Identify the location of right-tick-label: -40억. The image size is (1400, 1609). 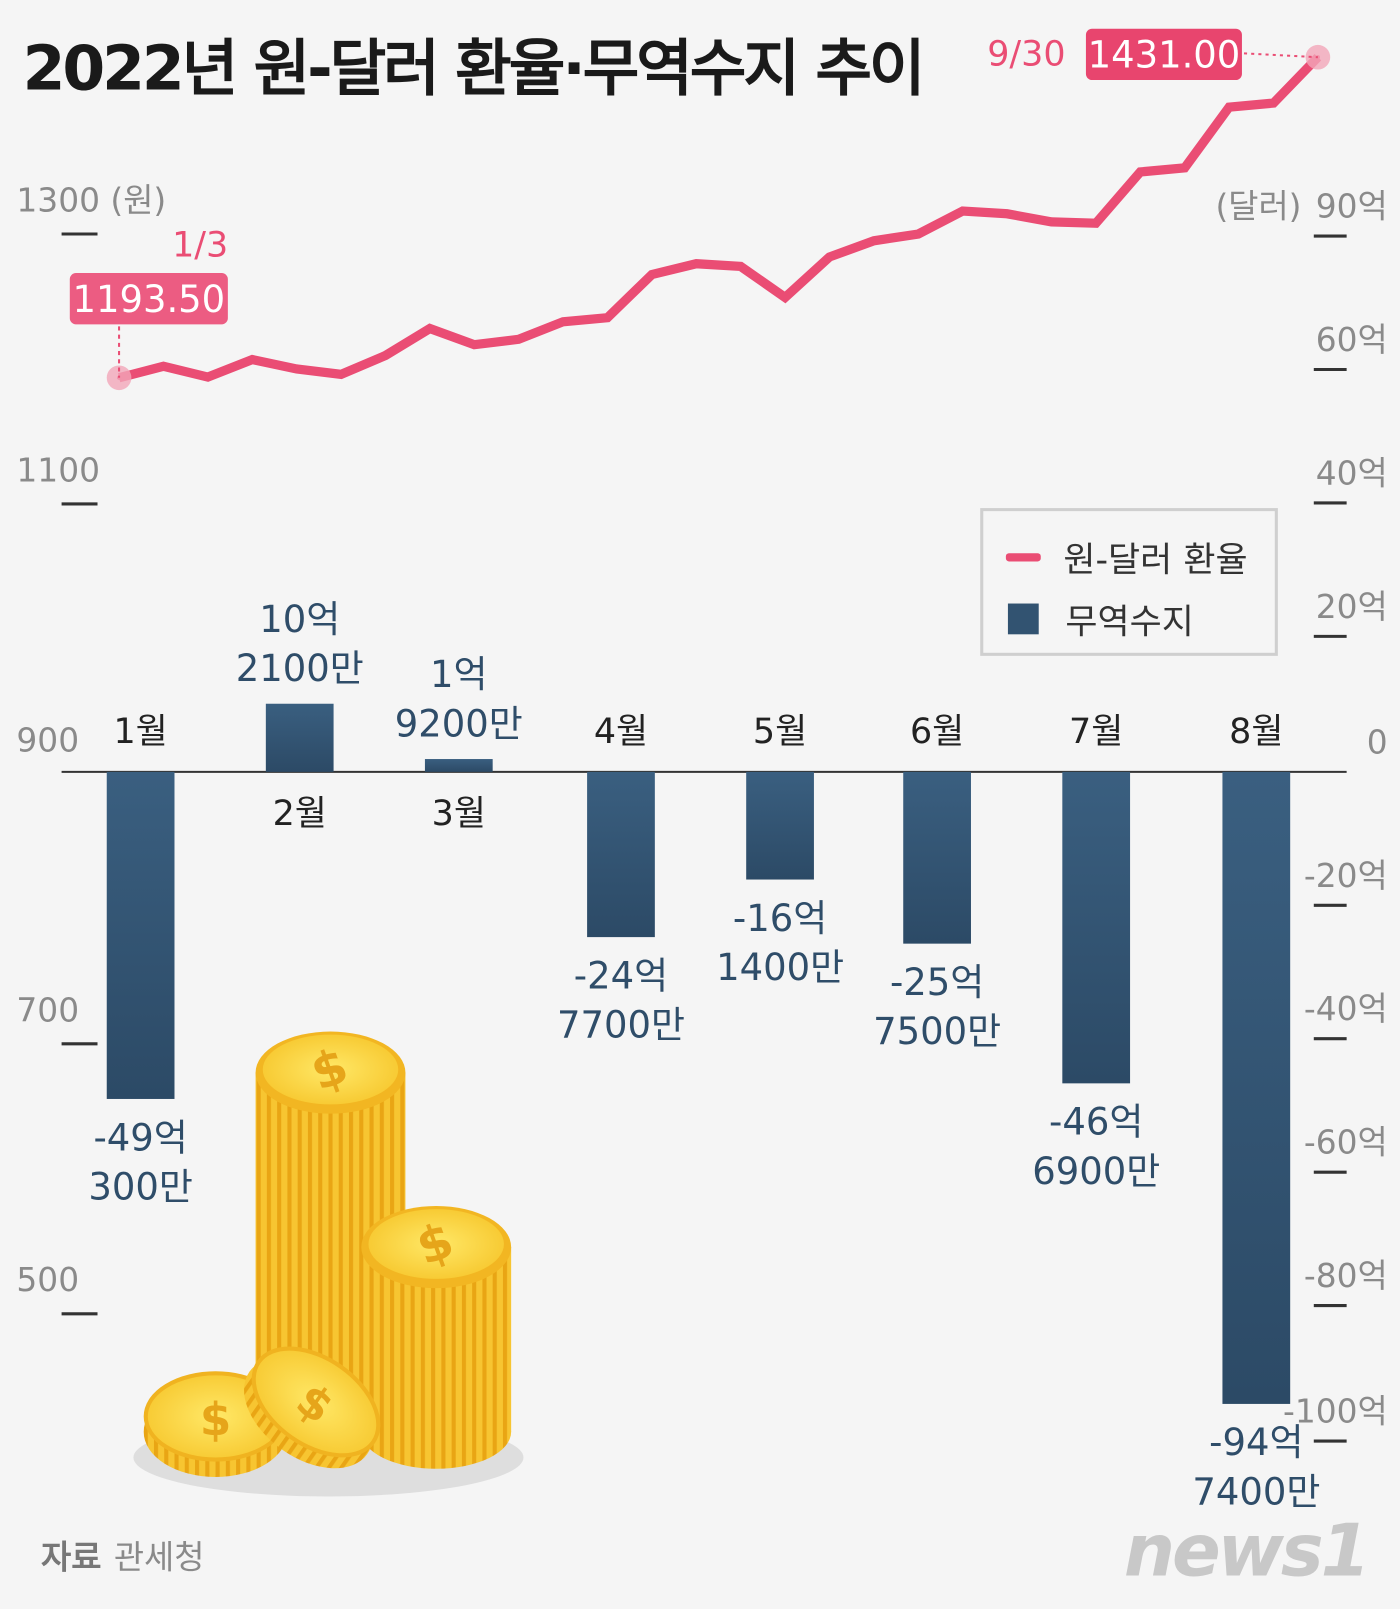
(1346, 1009).